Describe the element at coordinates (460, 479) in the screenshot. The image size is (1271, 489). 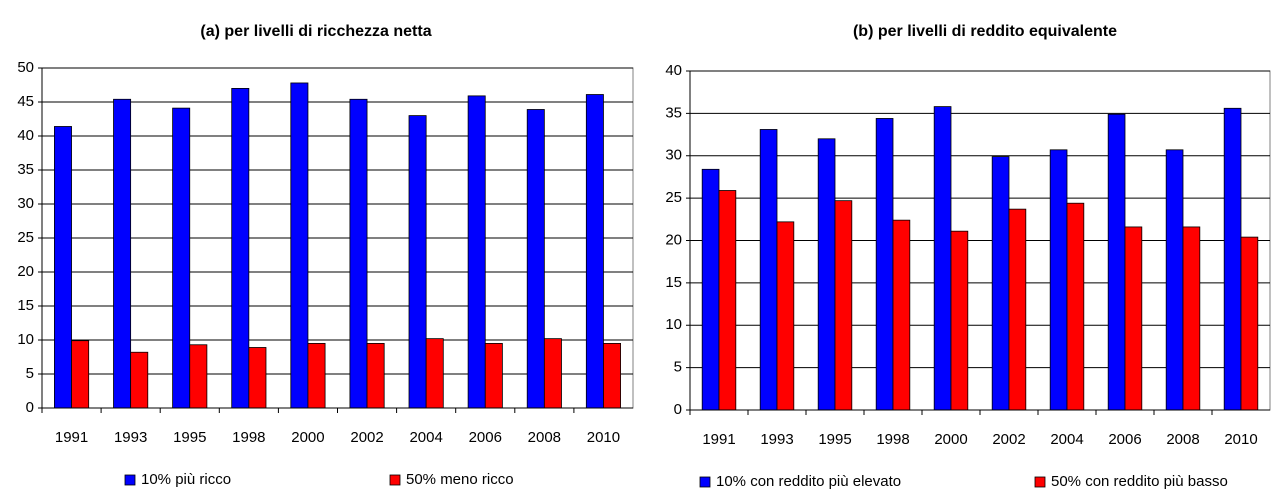
I see `legend-label: 50% meno ricco` at that location.